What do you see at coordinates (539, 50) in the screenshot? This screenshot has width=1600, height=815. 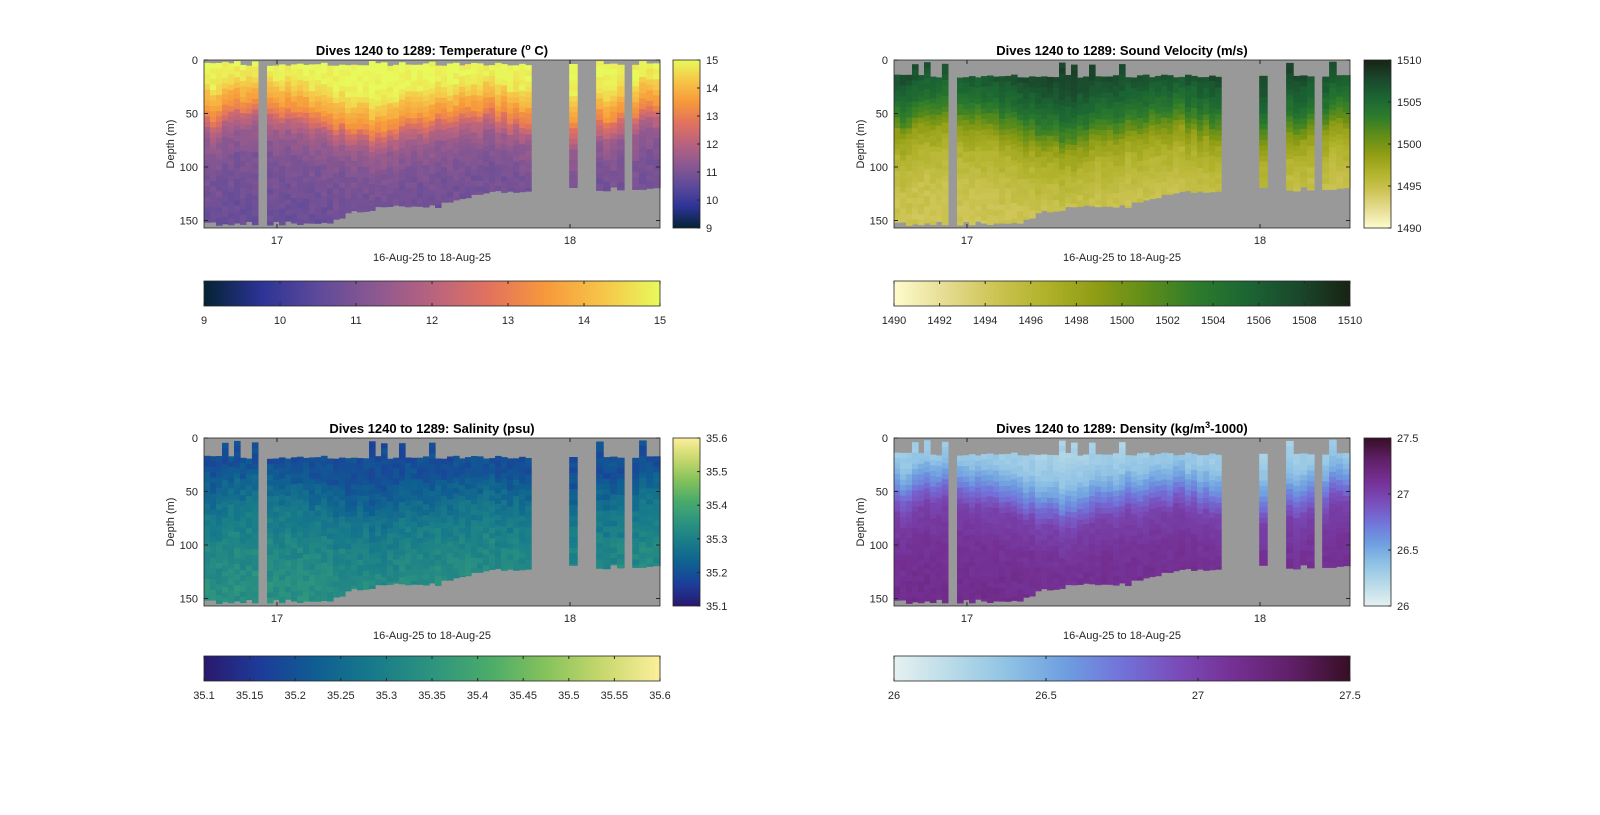 I see `title-text: C)` at bounding box center [539, 50].